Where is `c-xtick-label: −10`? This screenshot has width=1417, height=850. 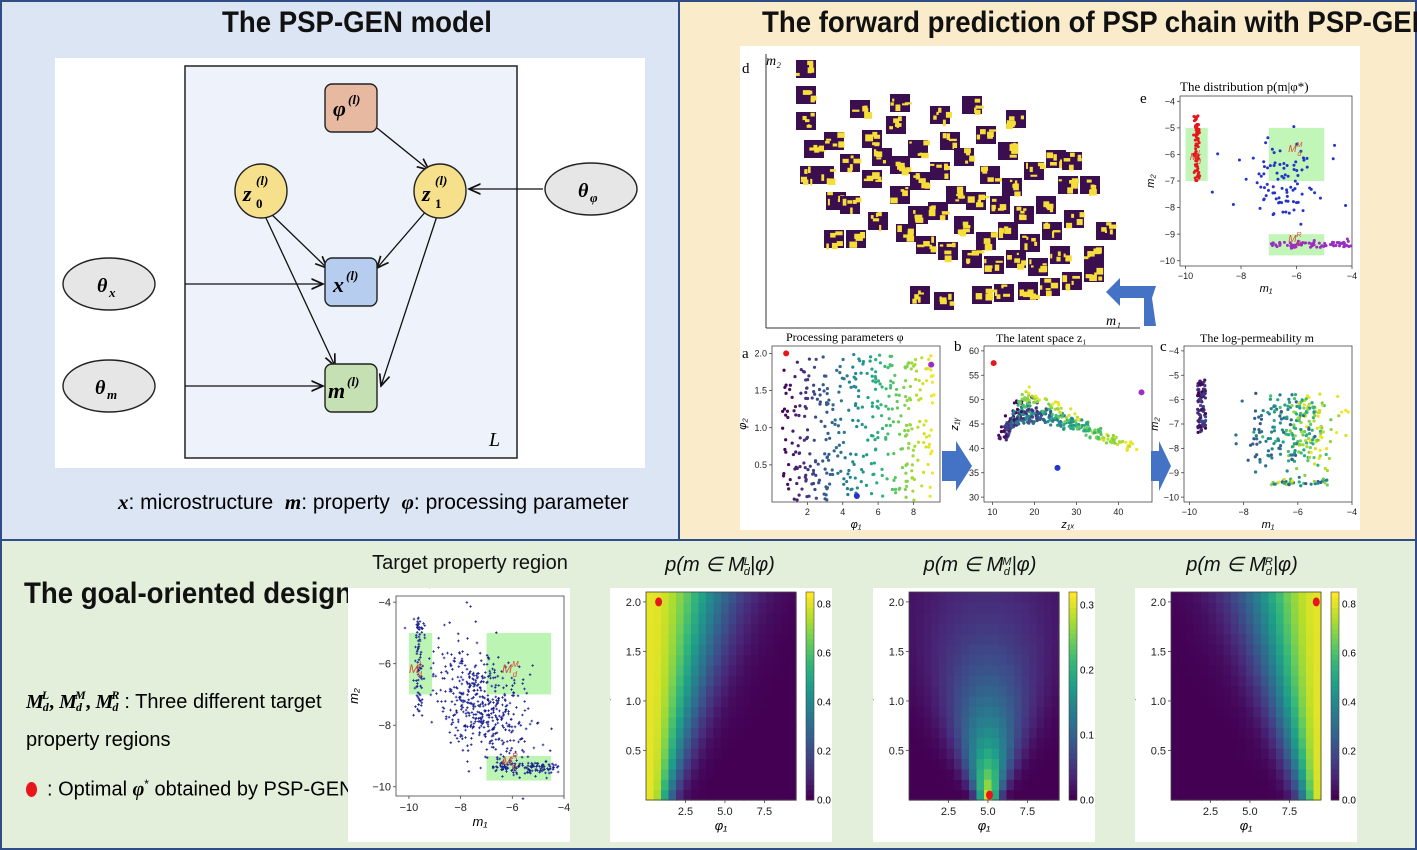
c-xtick-label: −10 is located at coordinates (1189, 512).